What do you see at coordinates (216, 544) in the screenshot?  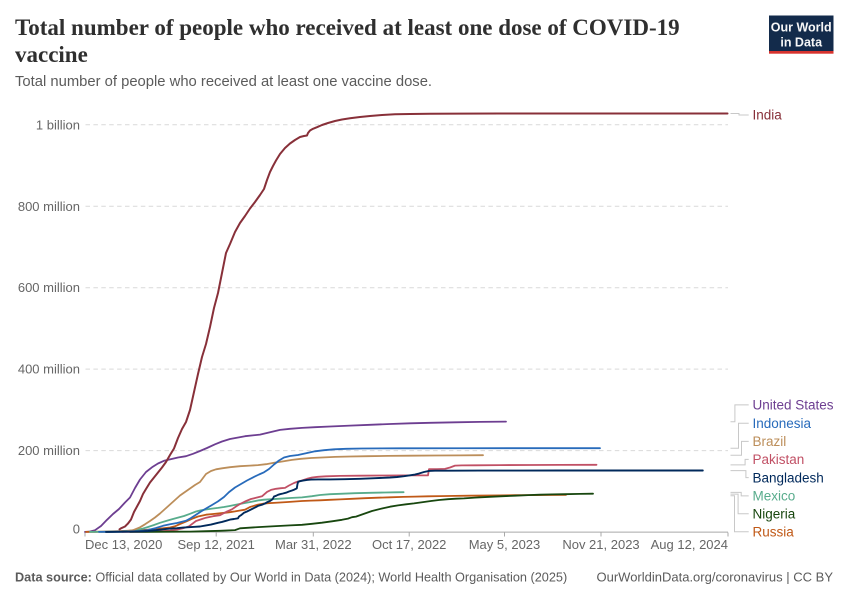 I see `svg-text: Sep 12, 2021` at bounding box center [216, 544].